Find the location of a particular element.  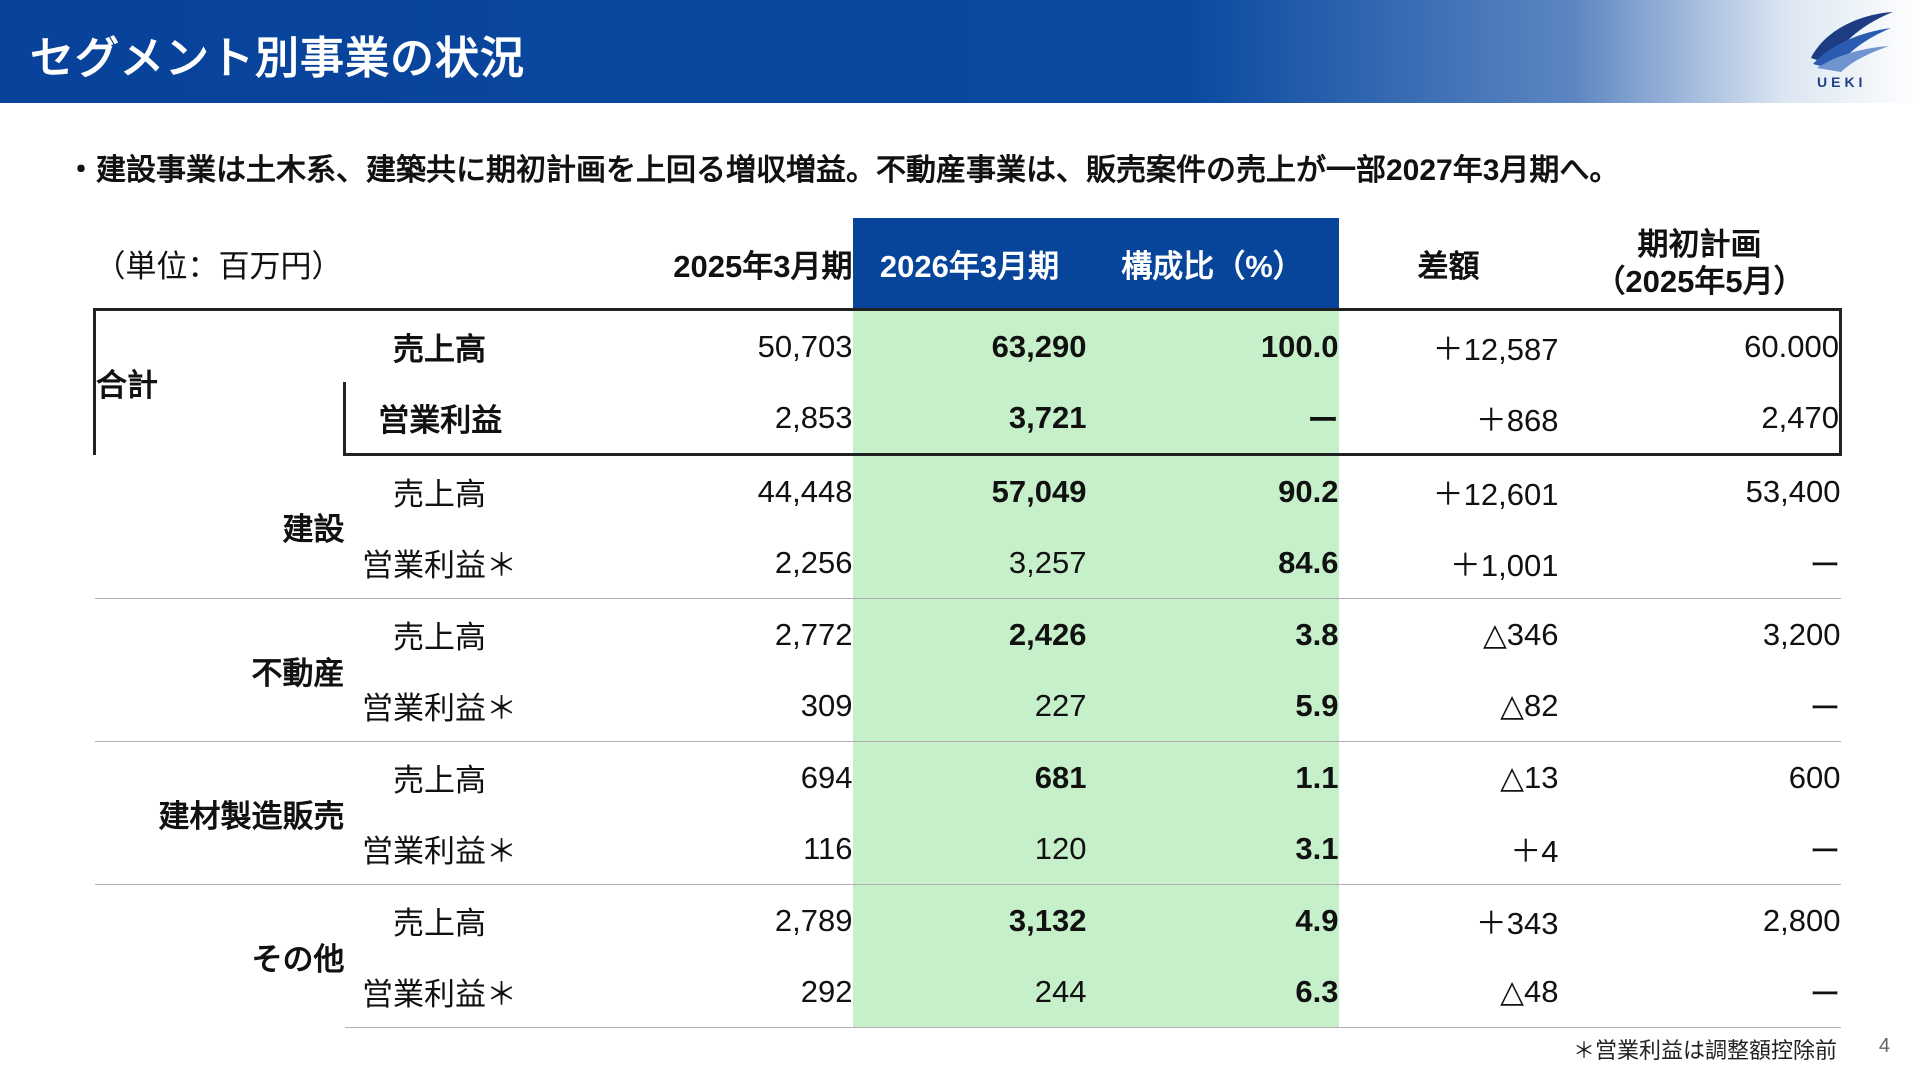

cell-ratio: 3.1 is located at coordinates (1212, 849).